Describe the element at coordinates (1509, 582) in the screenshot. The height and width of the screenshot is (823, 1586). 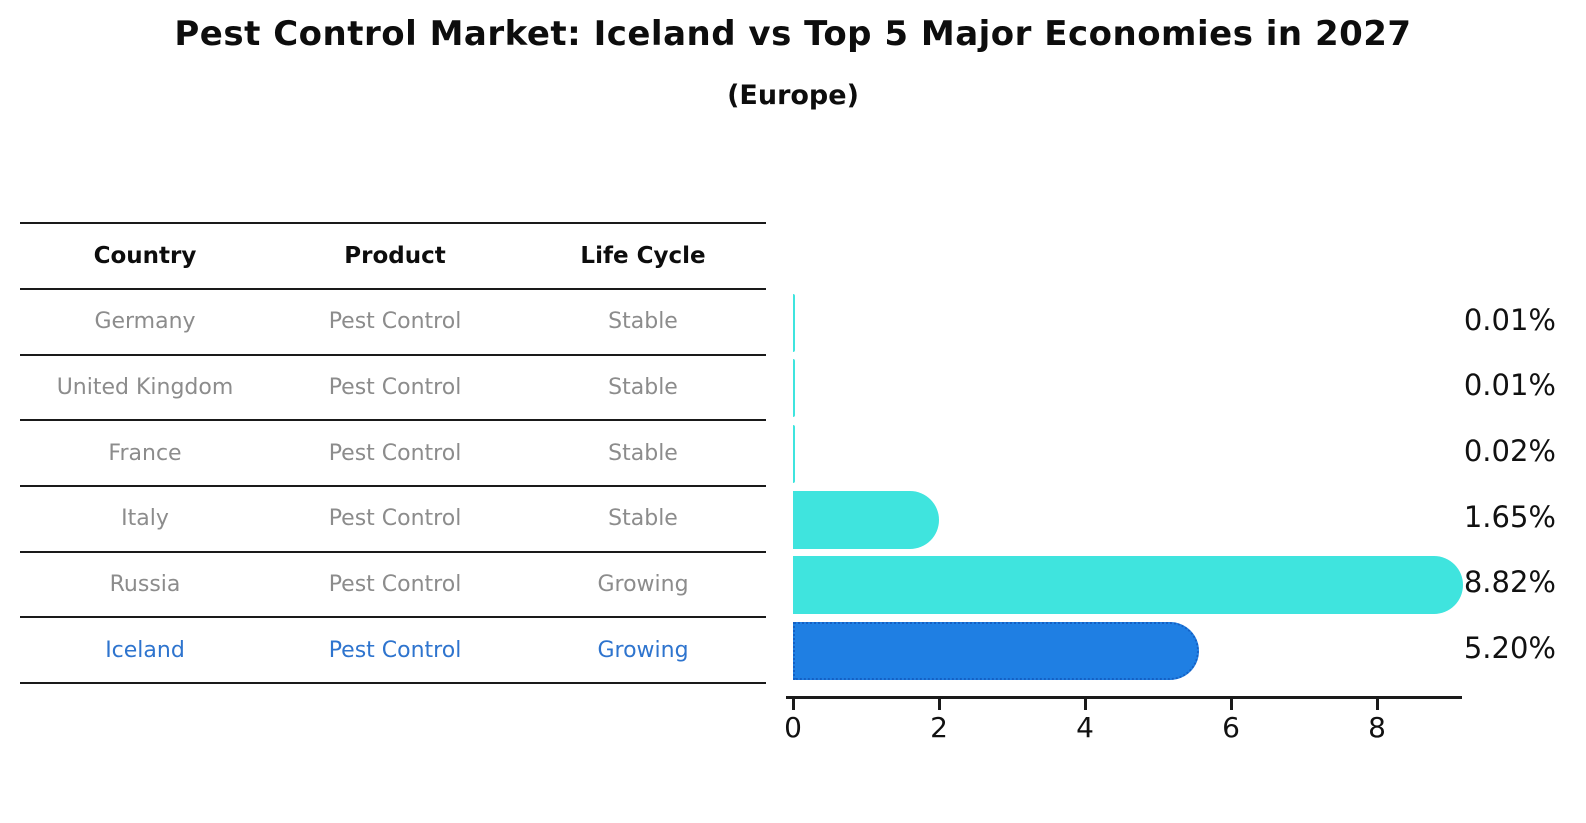
I see `value-label-russia: 8.82%` at that location.